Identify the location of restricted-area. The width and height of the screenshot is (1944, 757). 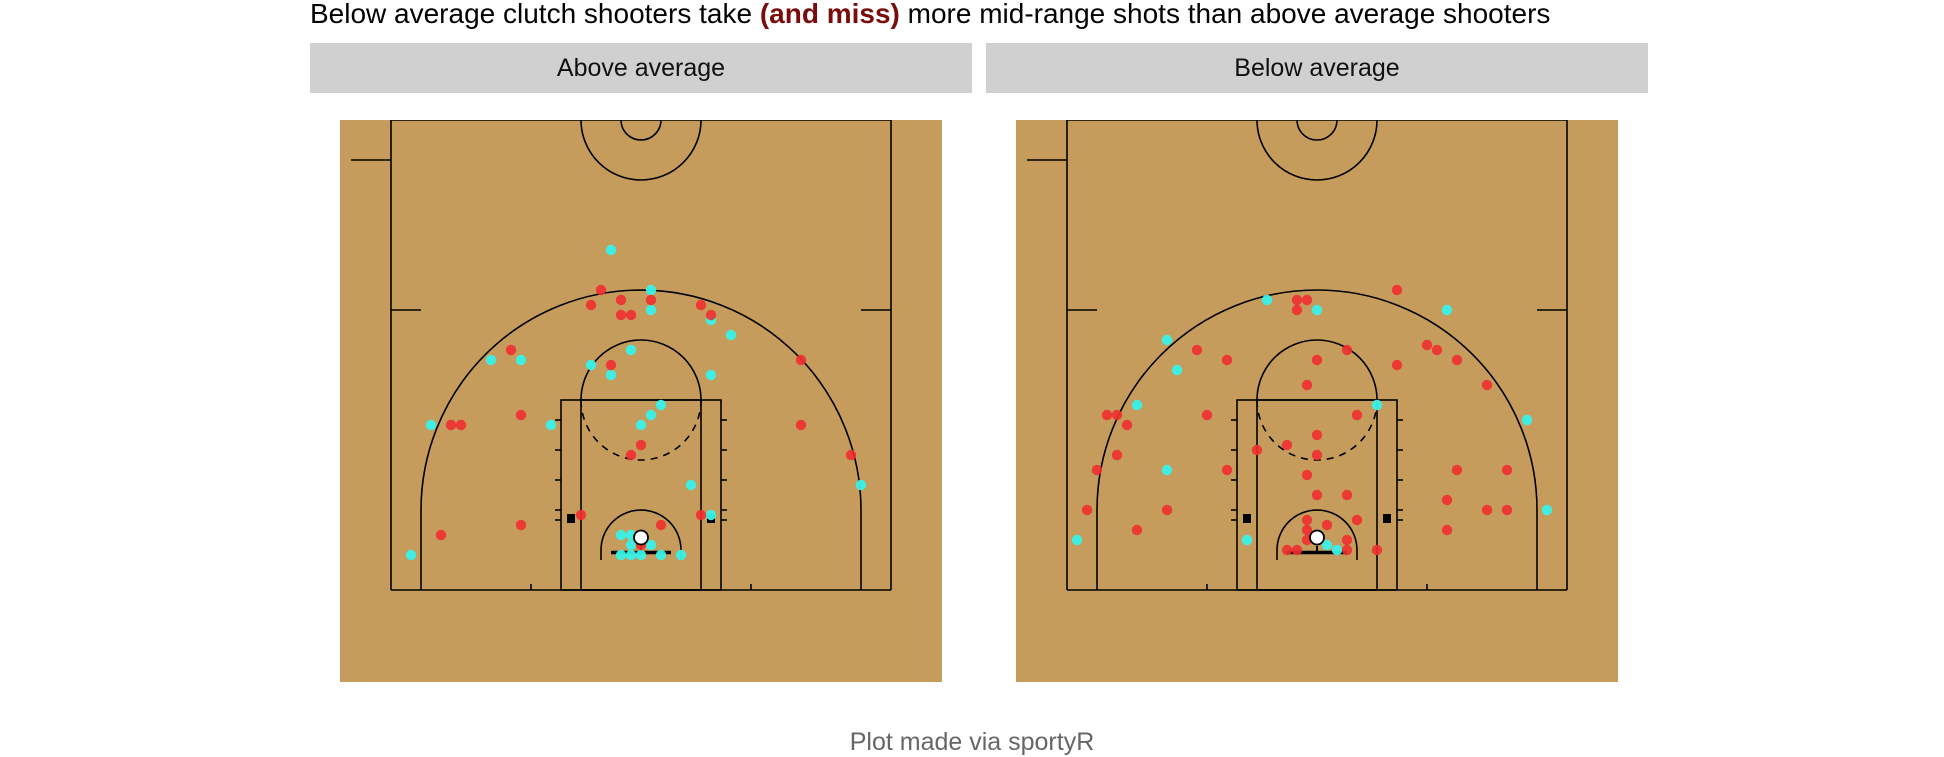
(1317, 534).